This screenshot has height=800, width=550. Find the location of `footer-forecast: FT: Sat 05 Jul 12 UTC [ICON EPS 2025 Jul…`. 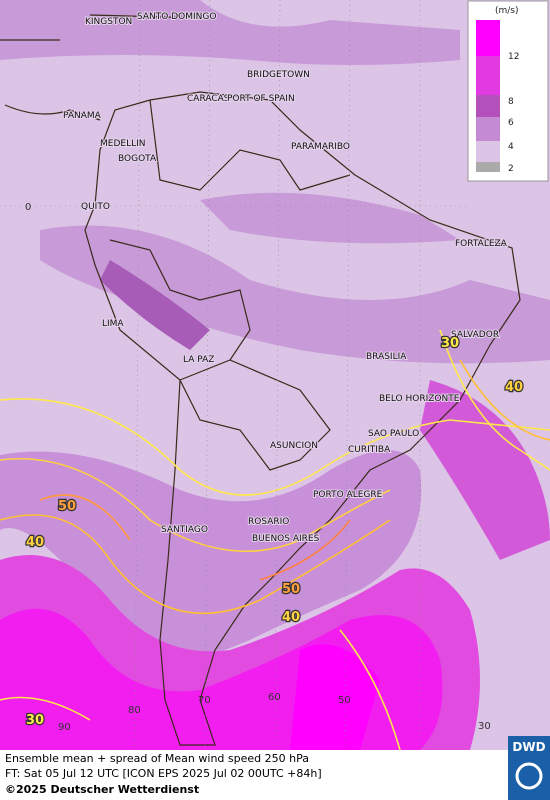

footer-forecast: FT: Sat 05 Jul 12 UTC [ICON EPS 2025 Jul… is located at coordinates (163, 773).